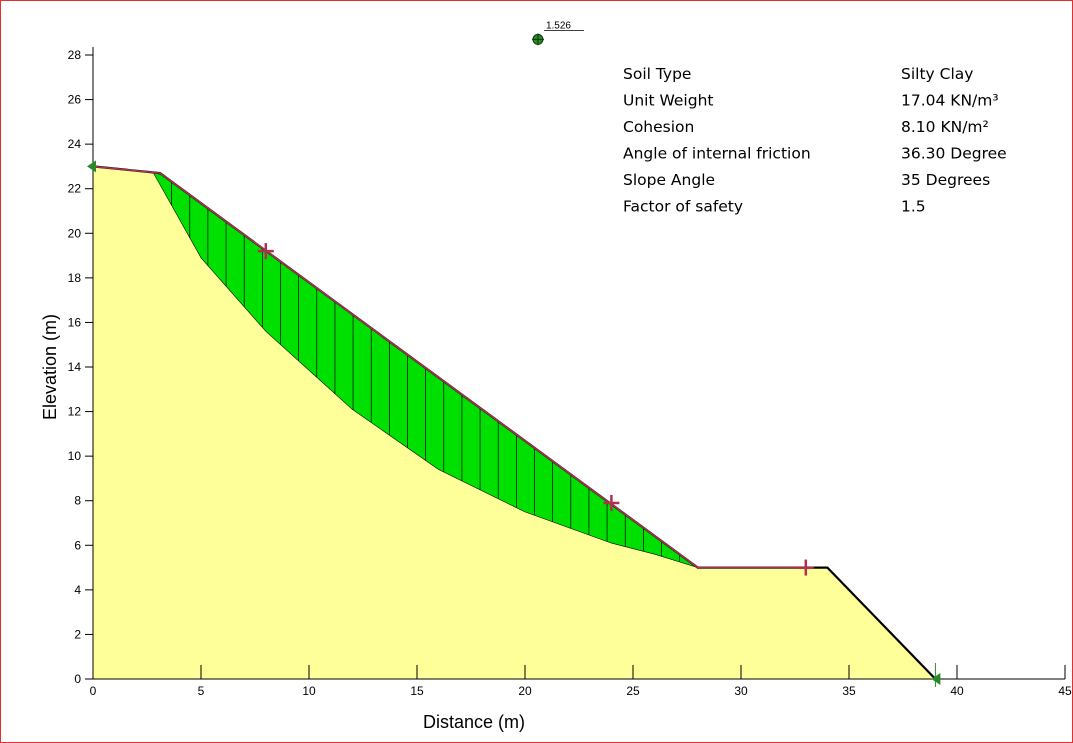  Describe the element at coordinates (557, 33) in the screenshot. I see `slip-center: 1.526` at that location.